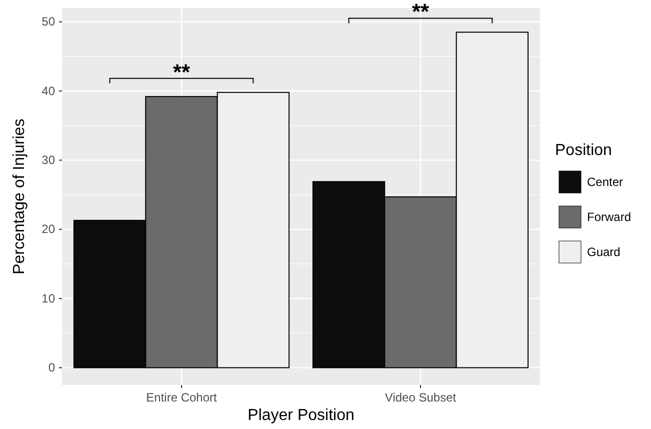 The width and height of the screenshot is (651, 429). Describe the element at coordinates (605, 182) in the screenshot. I see `legend-label: Center` at that location.